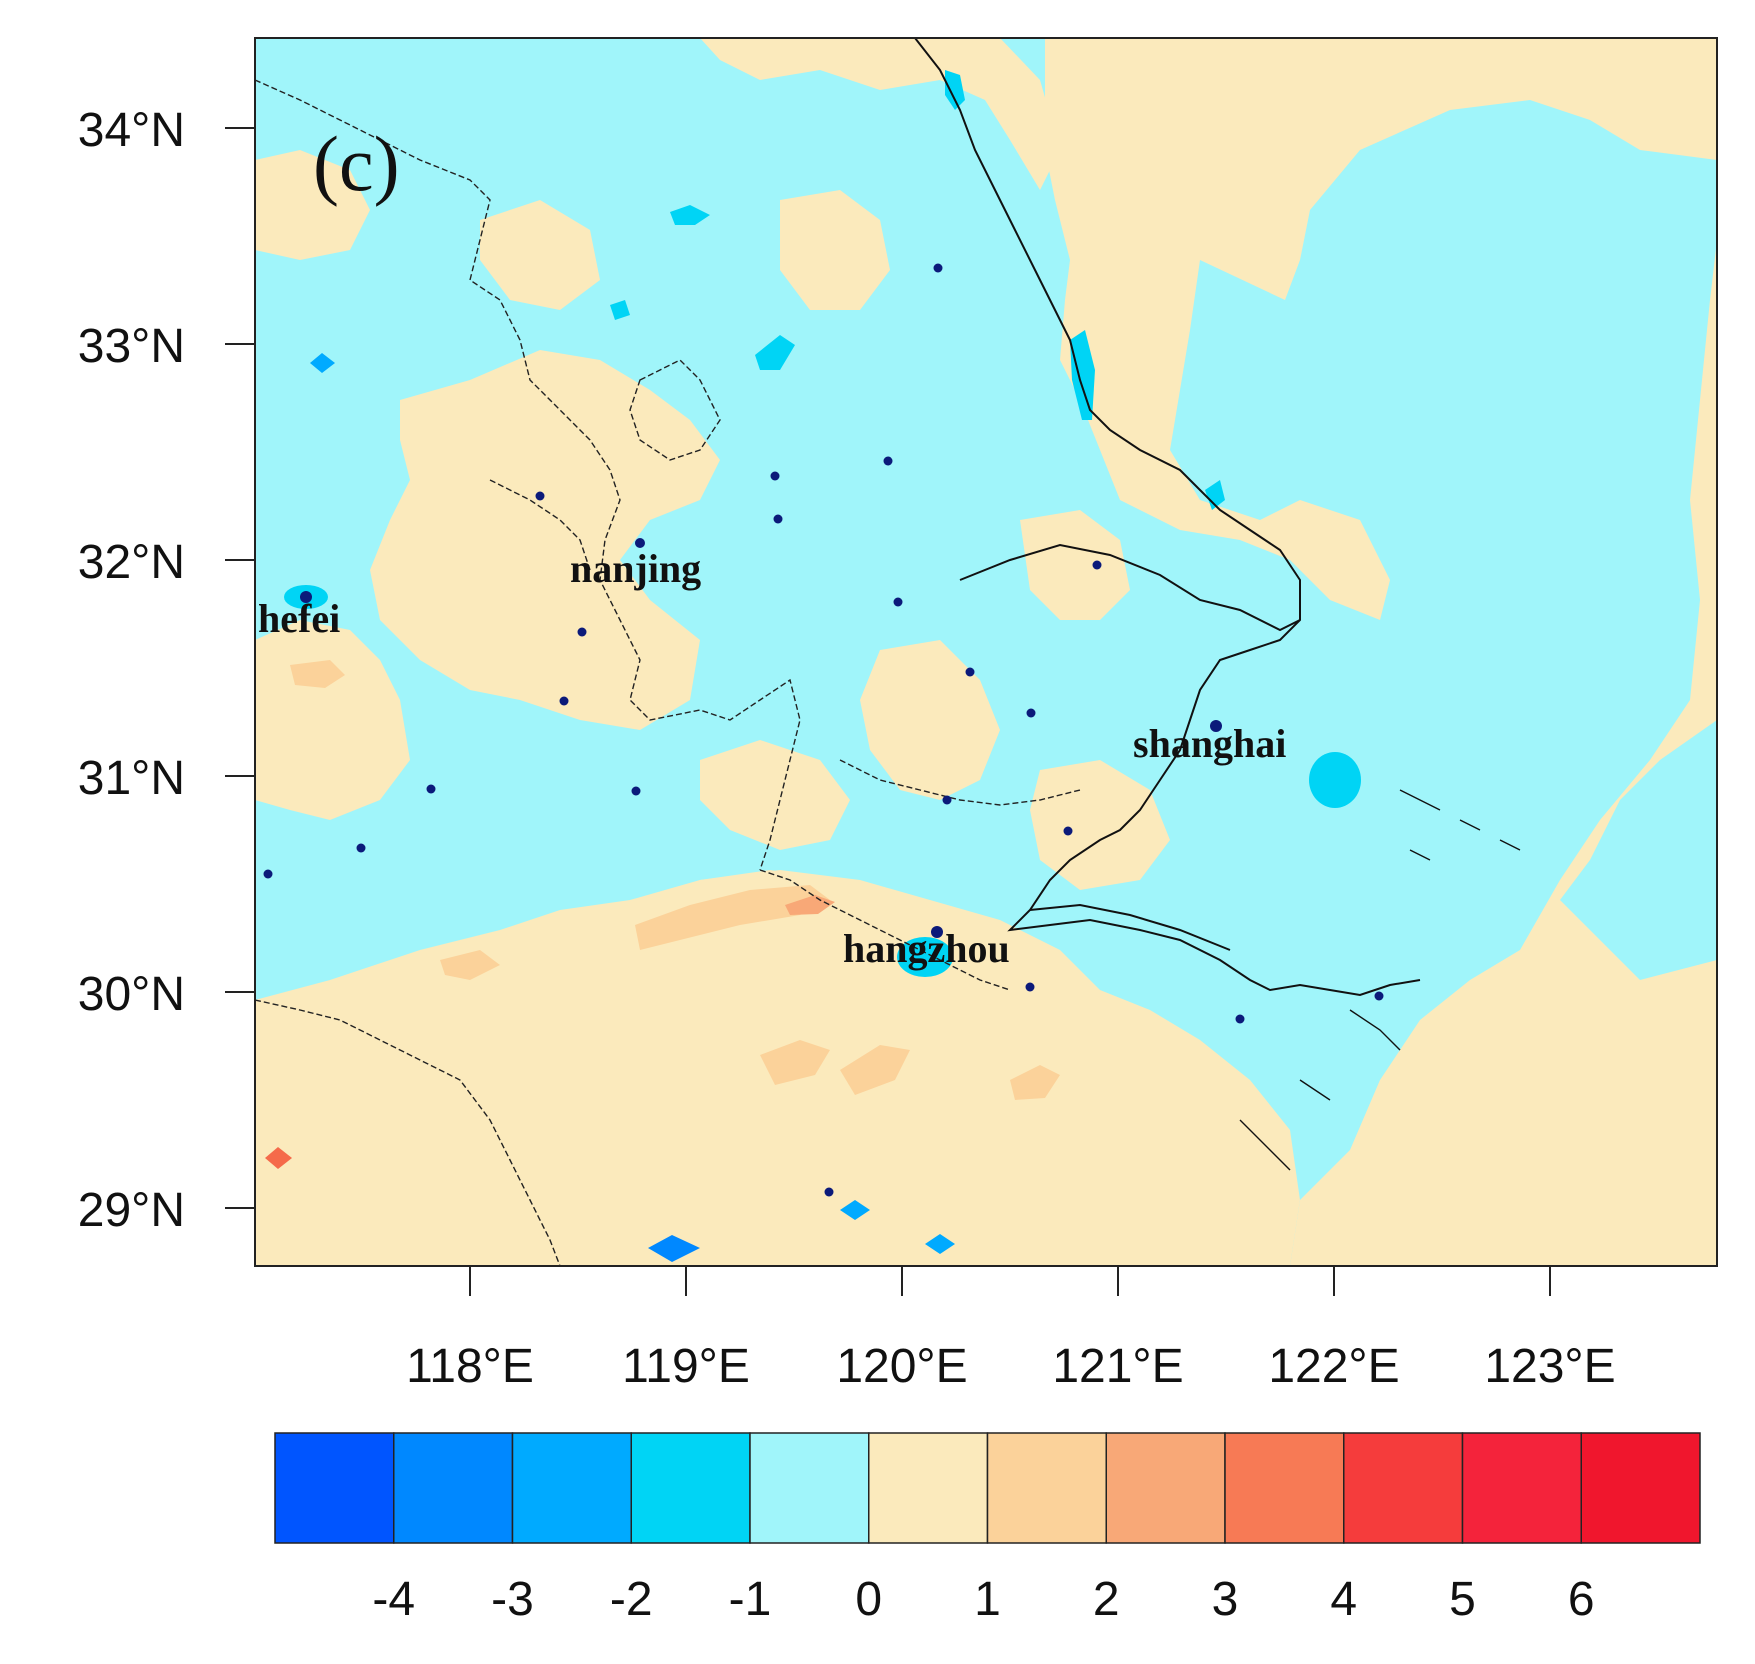 The image size is (1755, 1664). Describe the element at coordinates (356, 163) in the screenshot. I see `panel-label: (c)` at that location.